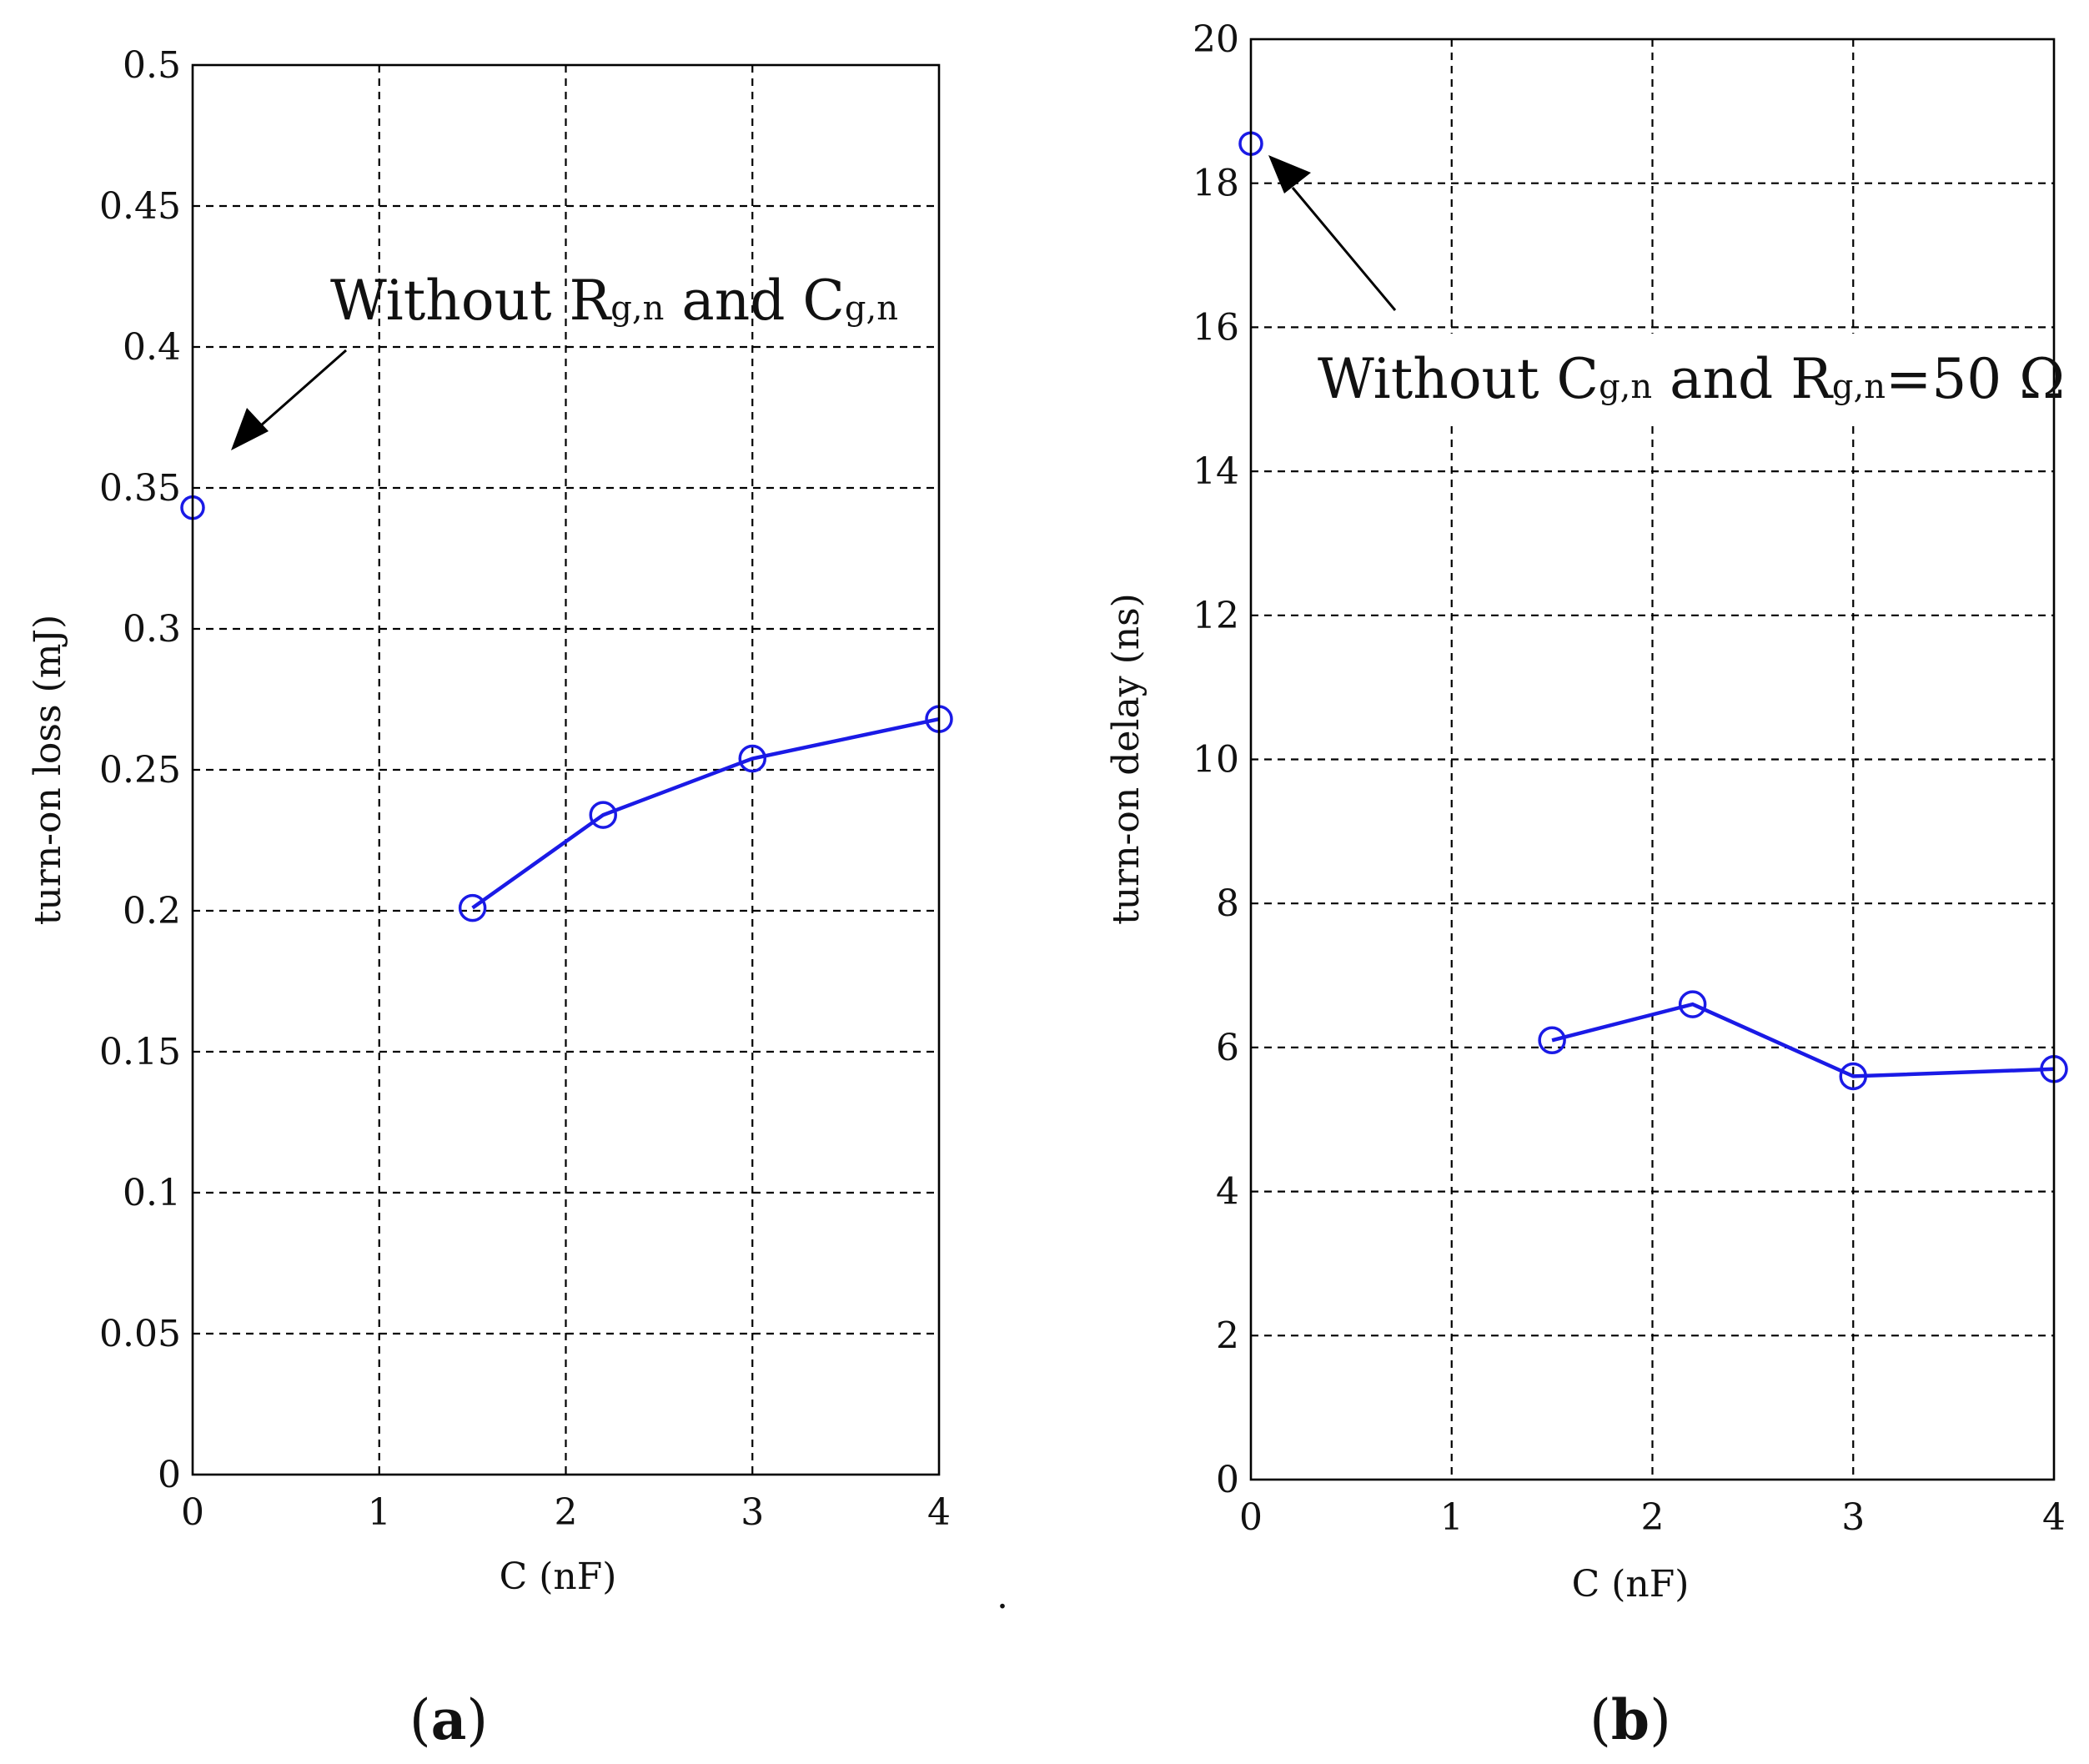 This screenshot has width=2089, height=1764. Describe the element at coordinates (755, 301) in the screenshot. I see `annotation-a-part2: and C` at that location.